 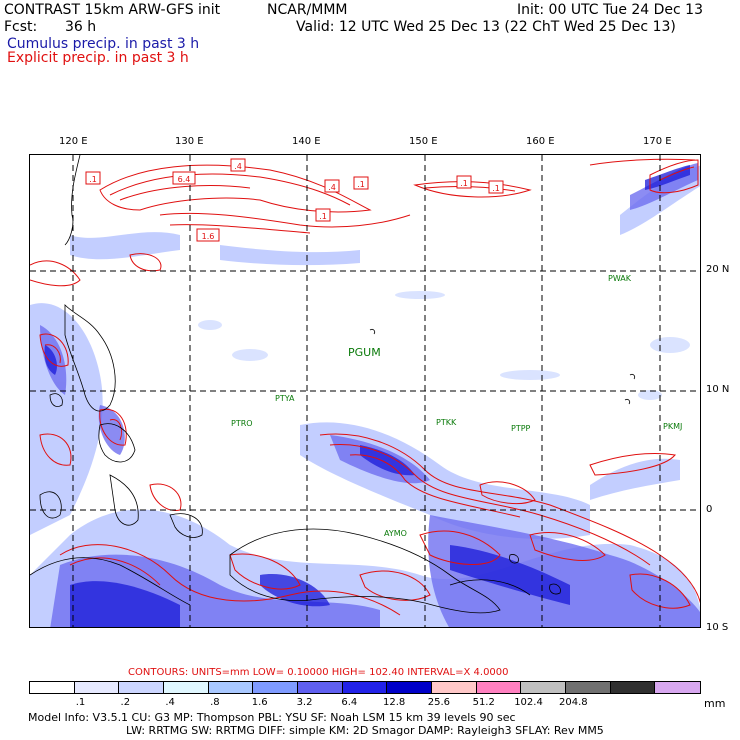 I want to click on contour-label-boxes, so click(x=294, y=200).